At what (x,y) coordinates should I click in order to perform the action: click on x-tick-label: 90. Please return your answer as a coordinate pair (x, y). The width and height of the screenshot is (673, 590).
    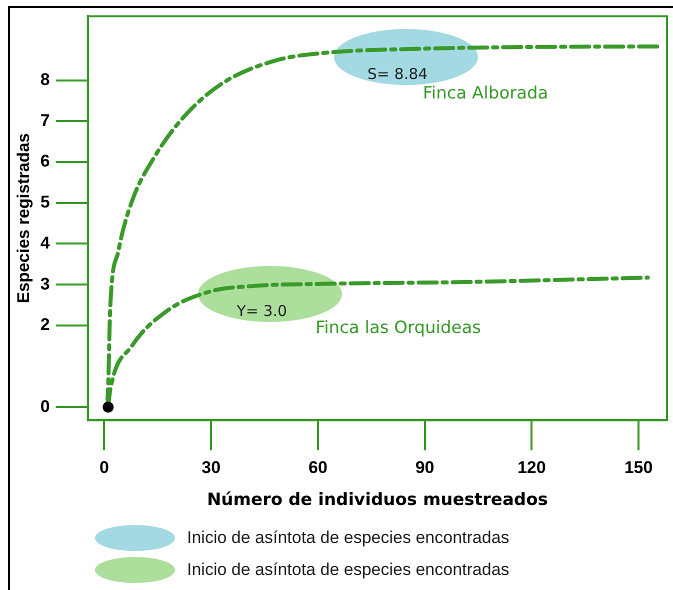
    Looking at the image, I should click on (424, 468).